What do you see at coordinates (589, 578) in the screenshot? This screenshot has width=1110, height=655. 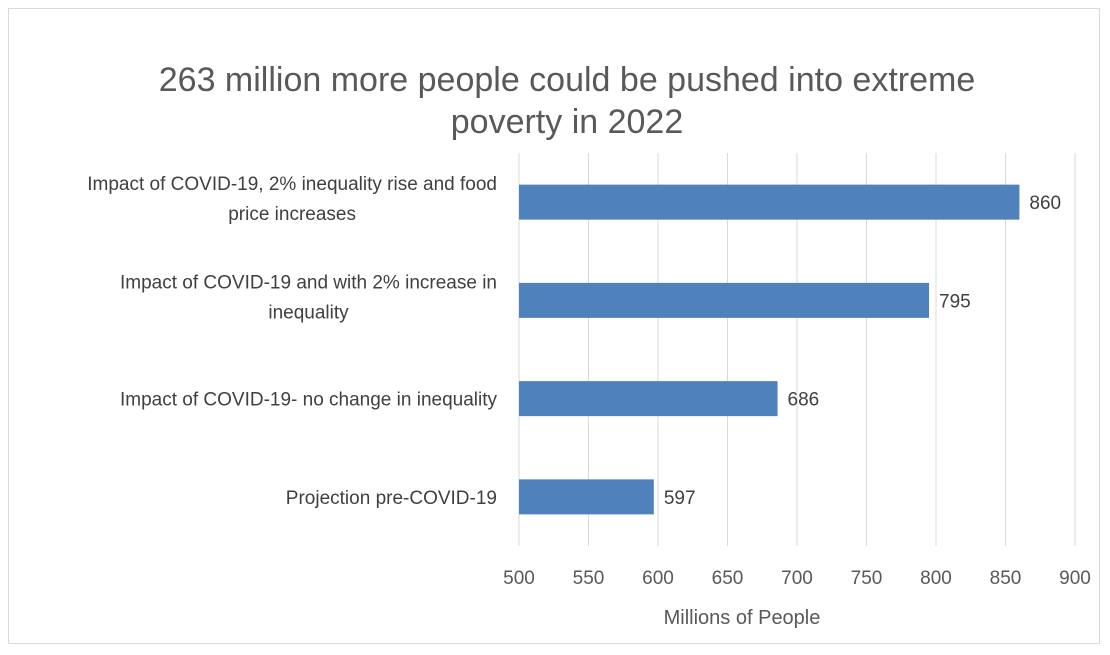 I see `x-tick-label-550: 550` at bounding box center [589, 578].